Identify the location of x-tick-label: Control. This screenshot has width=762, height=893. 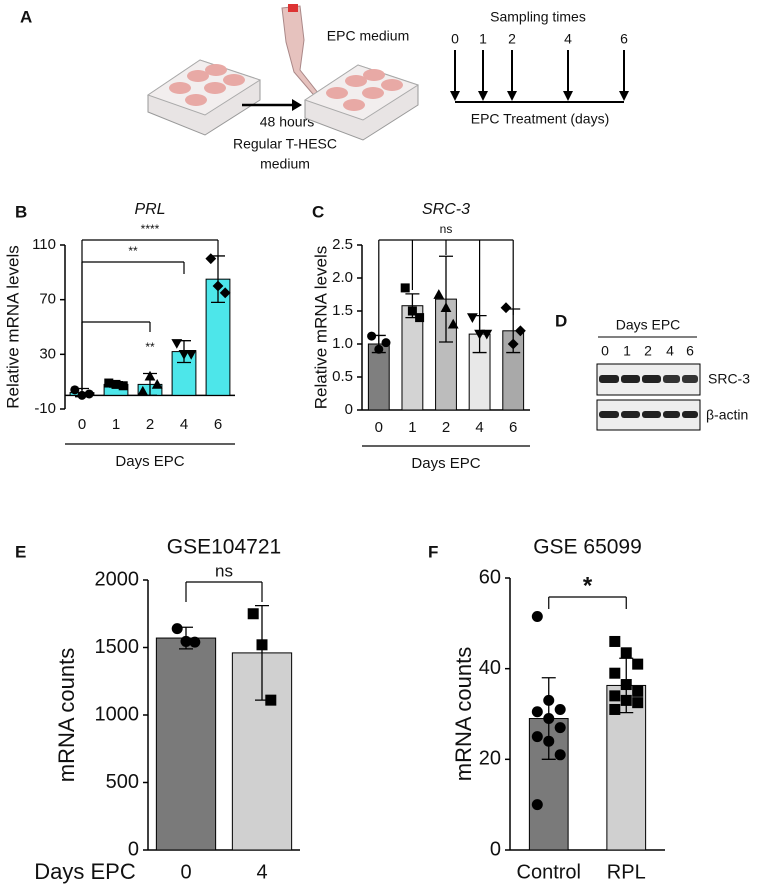
(549, 872).